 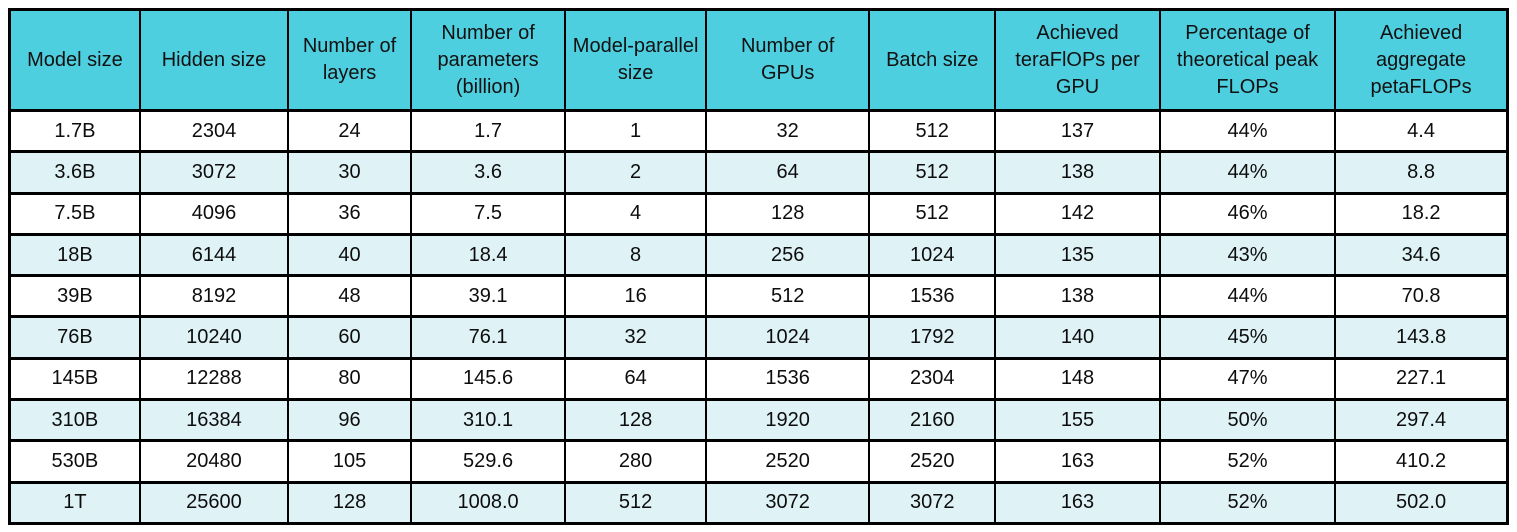 What do you see at coordinates (74, 379) in the screenshot?
I see `cell-model-size: 145B` at bounding box center [74, 379].